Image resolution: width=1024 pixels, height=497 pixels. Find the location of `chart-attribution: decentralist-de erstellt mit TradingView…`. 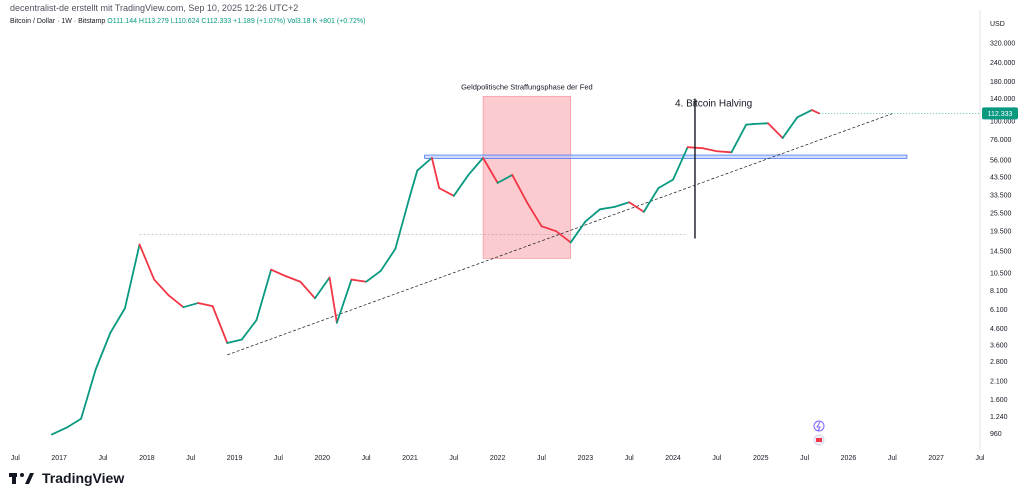

chart-attribution: decentralist-de erstellt mit TradingView… is located at coordinates (154, 8).